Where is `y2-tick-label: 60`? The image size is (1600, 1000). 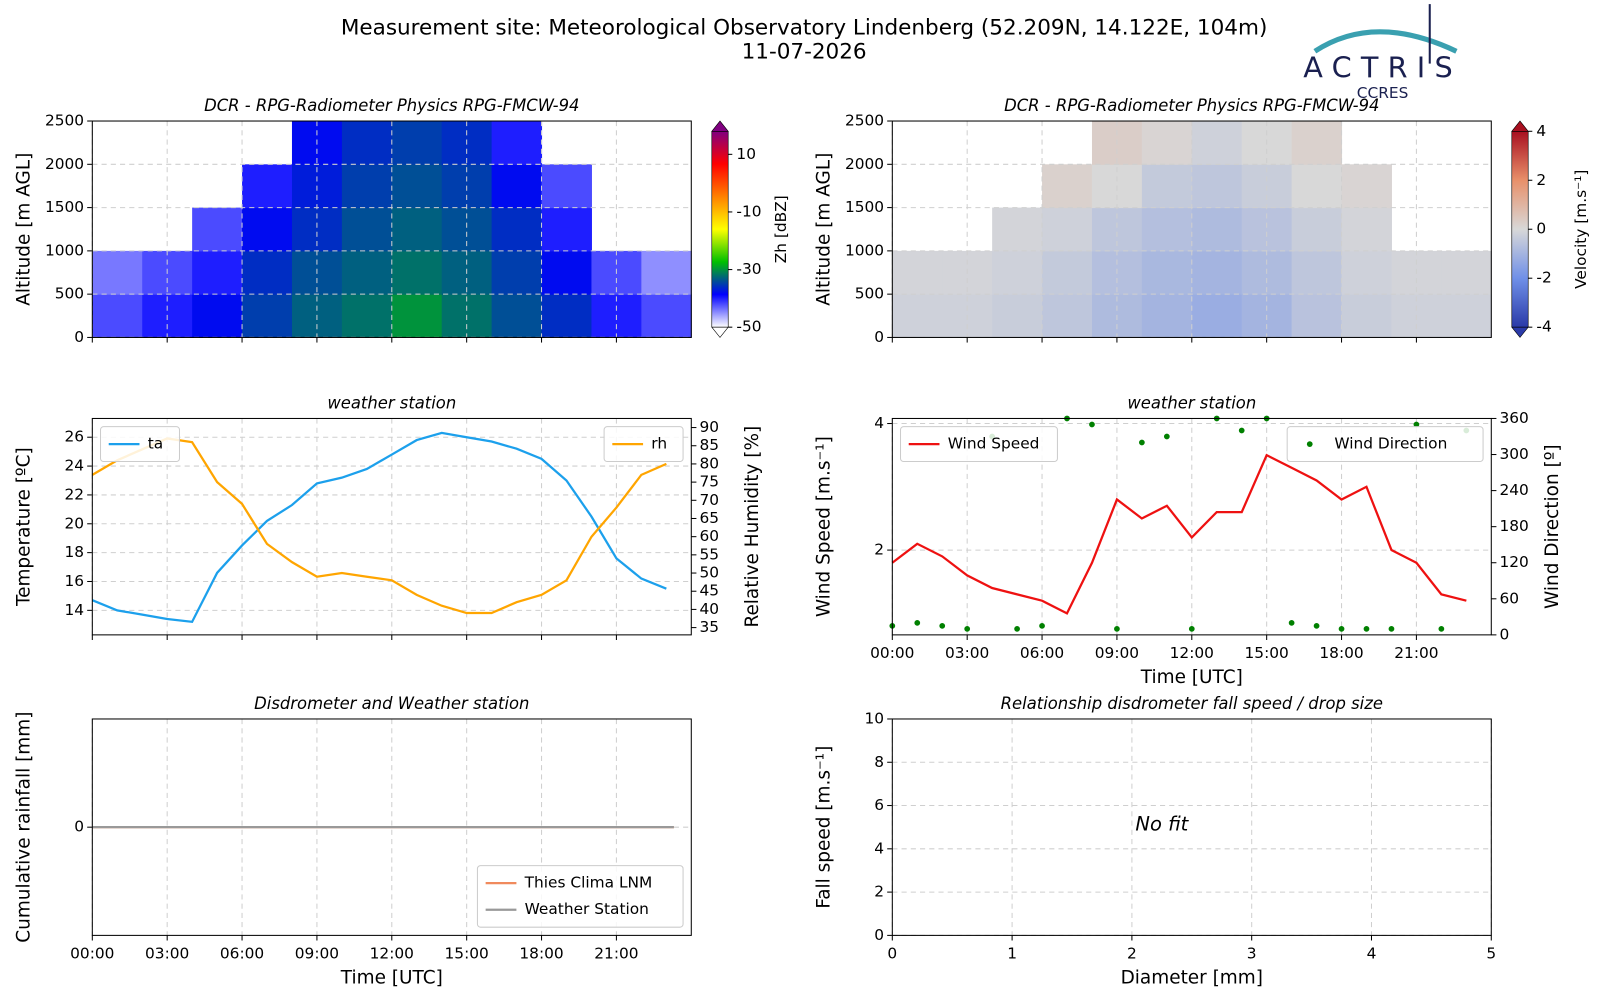 y2-tick-label: 60 is located at coordinates (709, 536).